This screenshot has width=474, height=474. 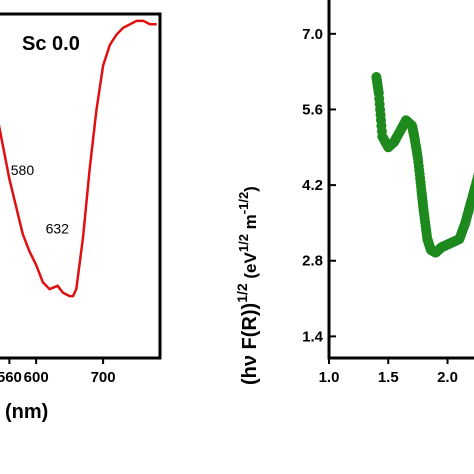 What do you see at coordinates (26, 412) in the screenshot?
I see `left-x-axis-label: (nm)` at bounding box center [26, 412].